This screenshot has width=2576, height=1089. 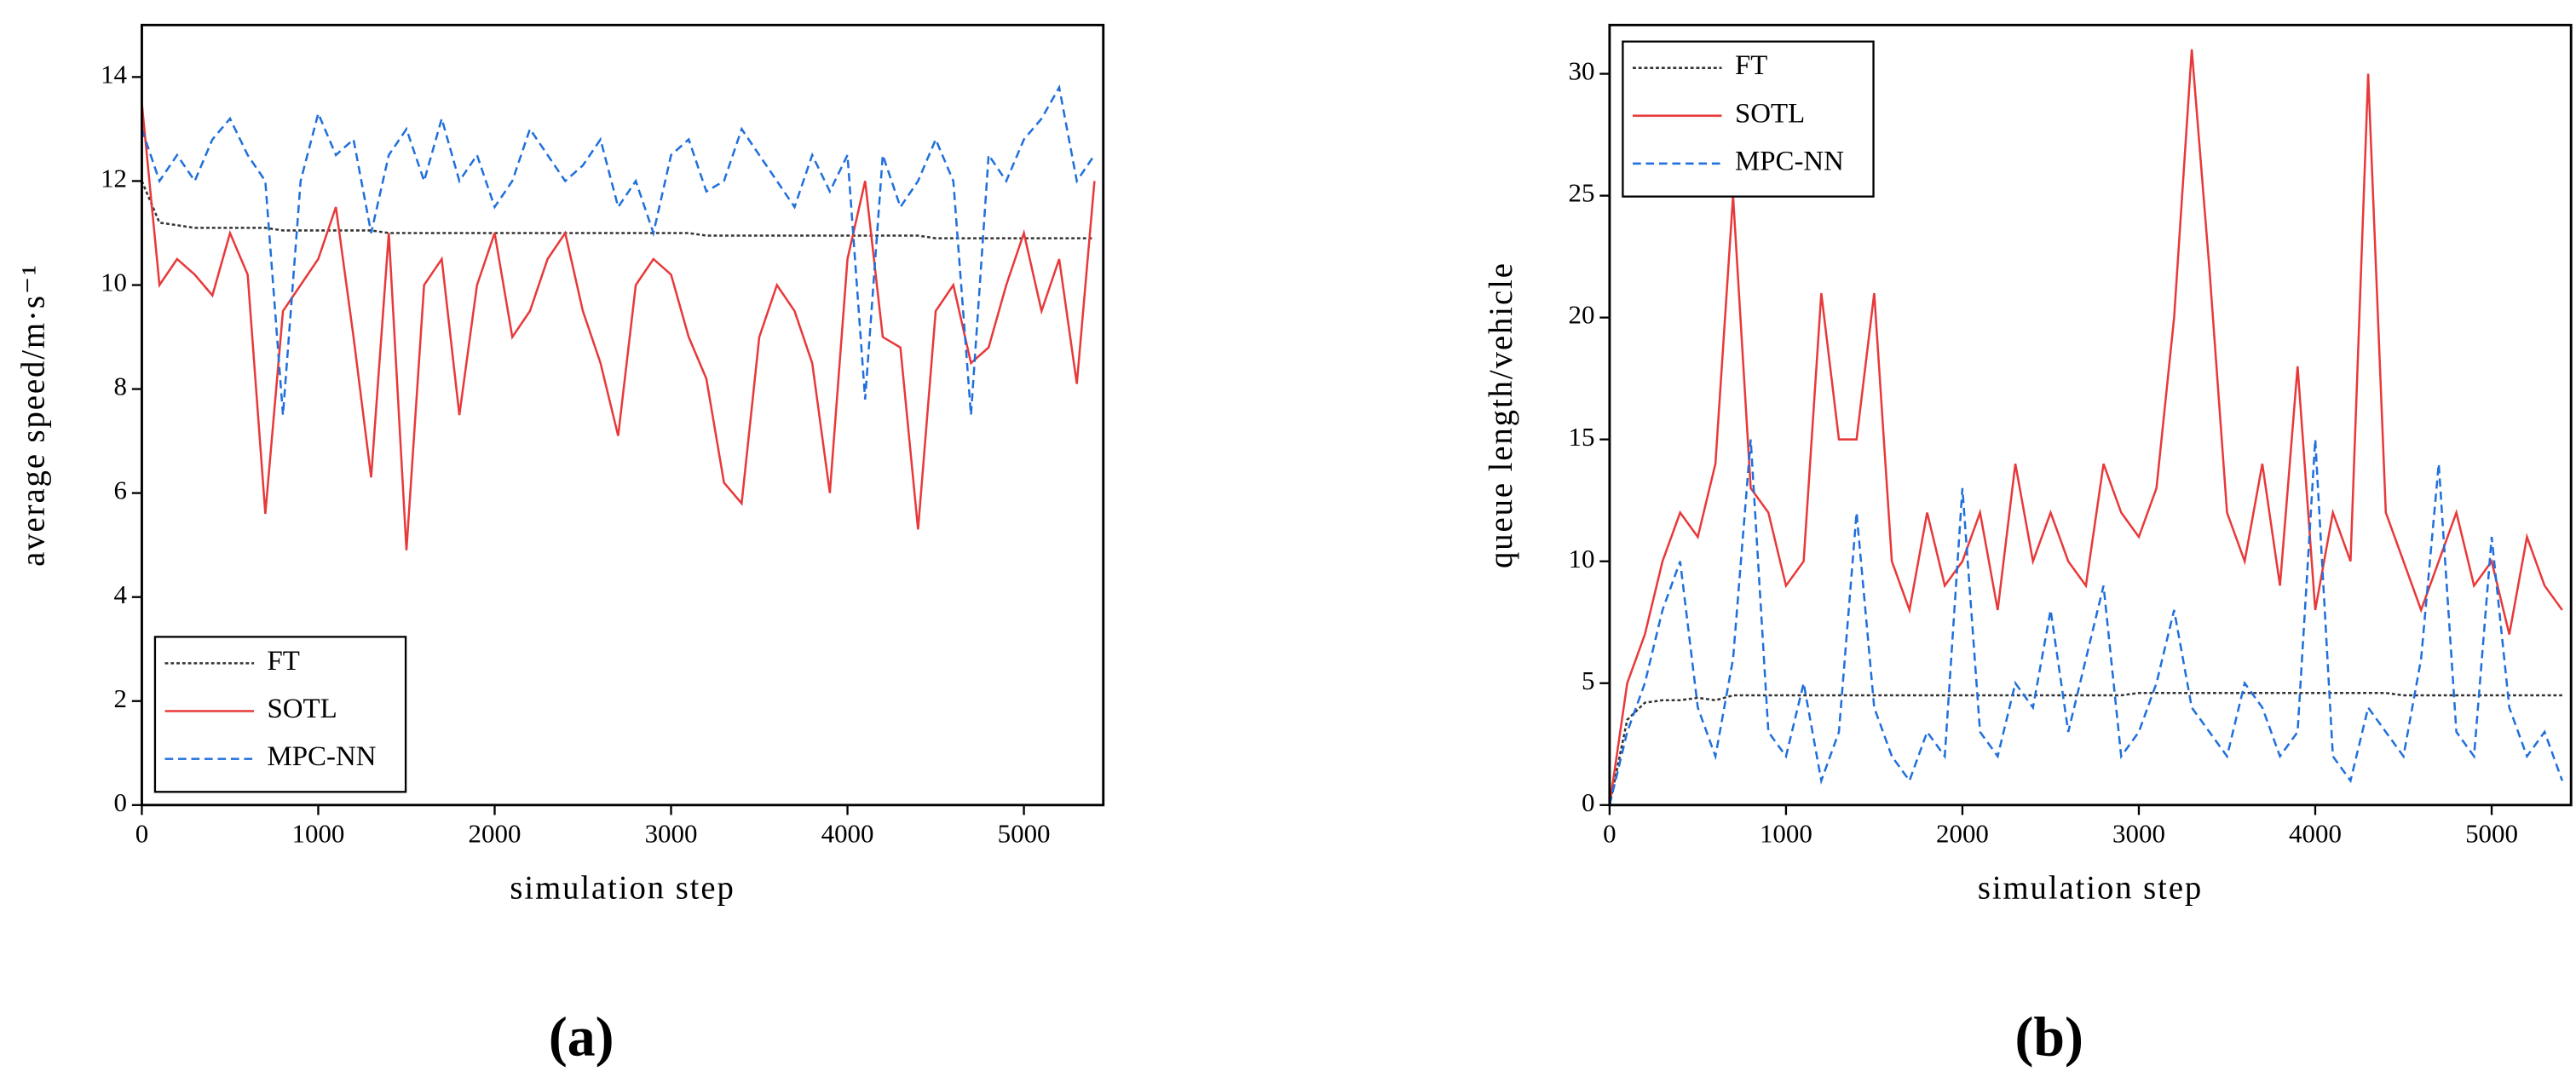 I want to click on y-tick-label: 30, so click(x=1582, y=71).